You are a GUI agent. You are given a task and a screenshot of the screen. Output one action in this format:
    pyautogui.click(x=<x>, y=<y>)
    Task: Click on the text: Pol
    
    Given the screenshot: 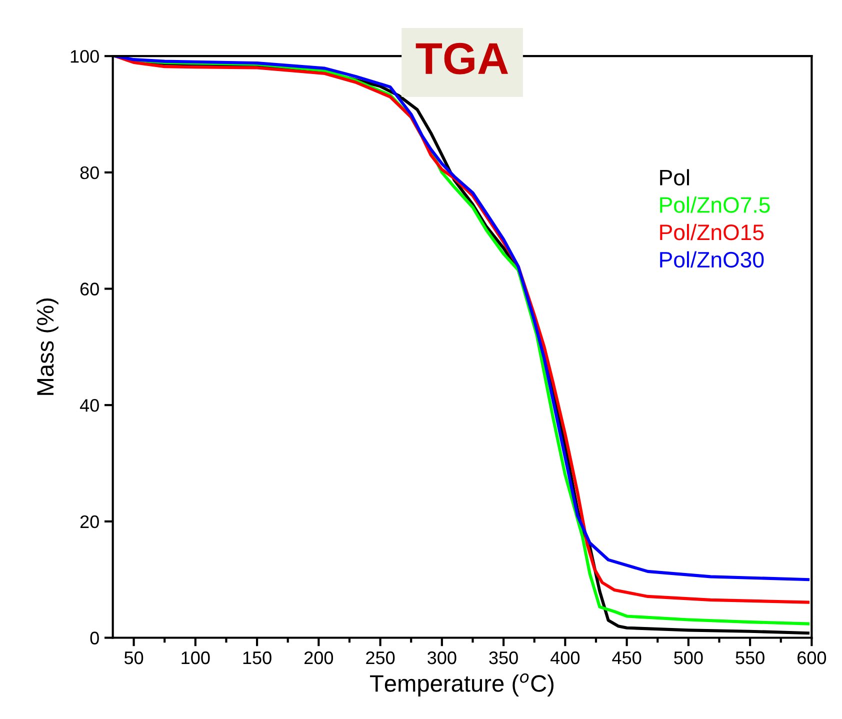 What is the action you would take?
    pyautogui.click(x=674, y=177)
    